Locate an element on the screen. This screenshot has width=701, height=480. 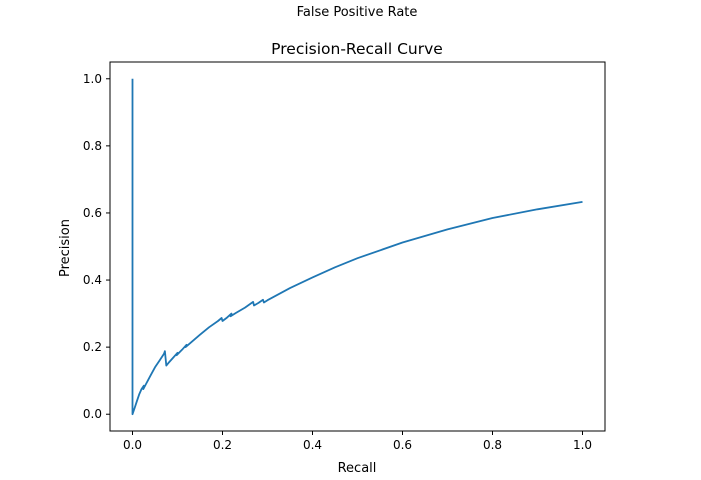
x-axis-label: Recall is located at coordinates (357, 468).